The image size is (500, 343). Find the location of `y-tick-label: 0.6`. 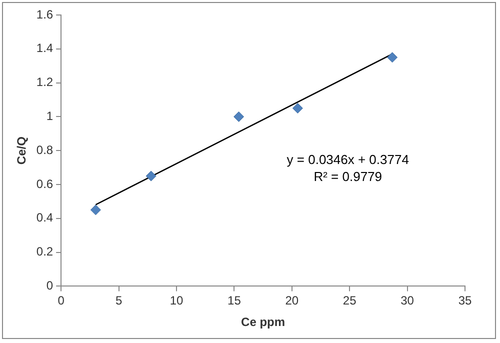

y-tick-label: 0.6 is located at coordinates (45, 183).